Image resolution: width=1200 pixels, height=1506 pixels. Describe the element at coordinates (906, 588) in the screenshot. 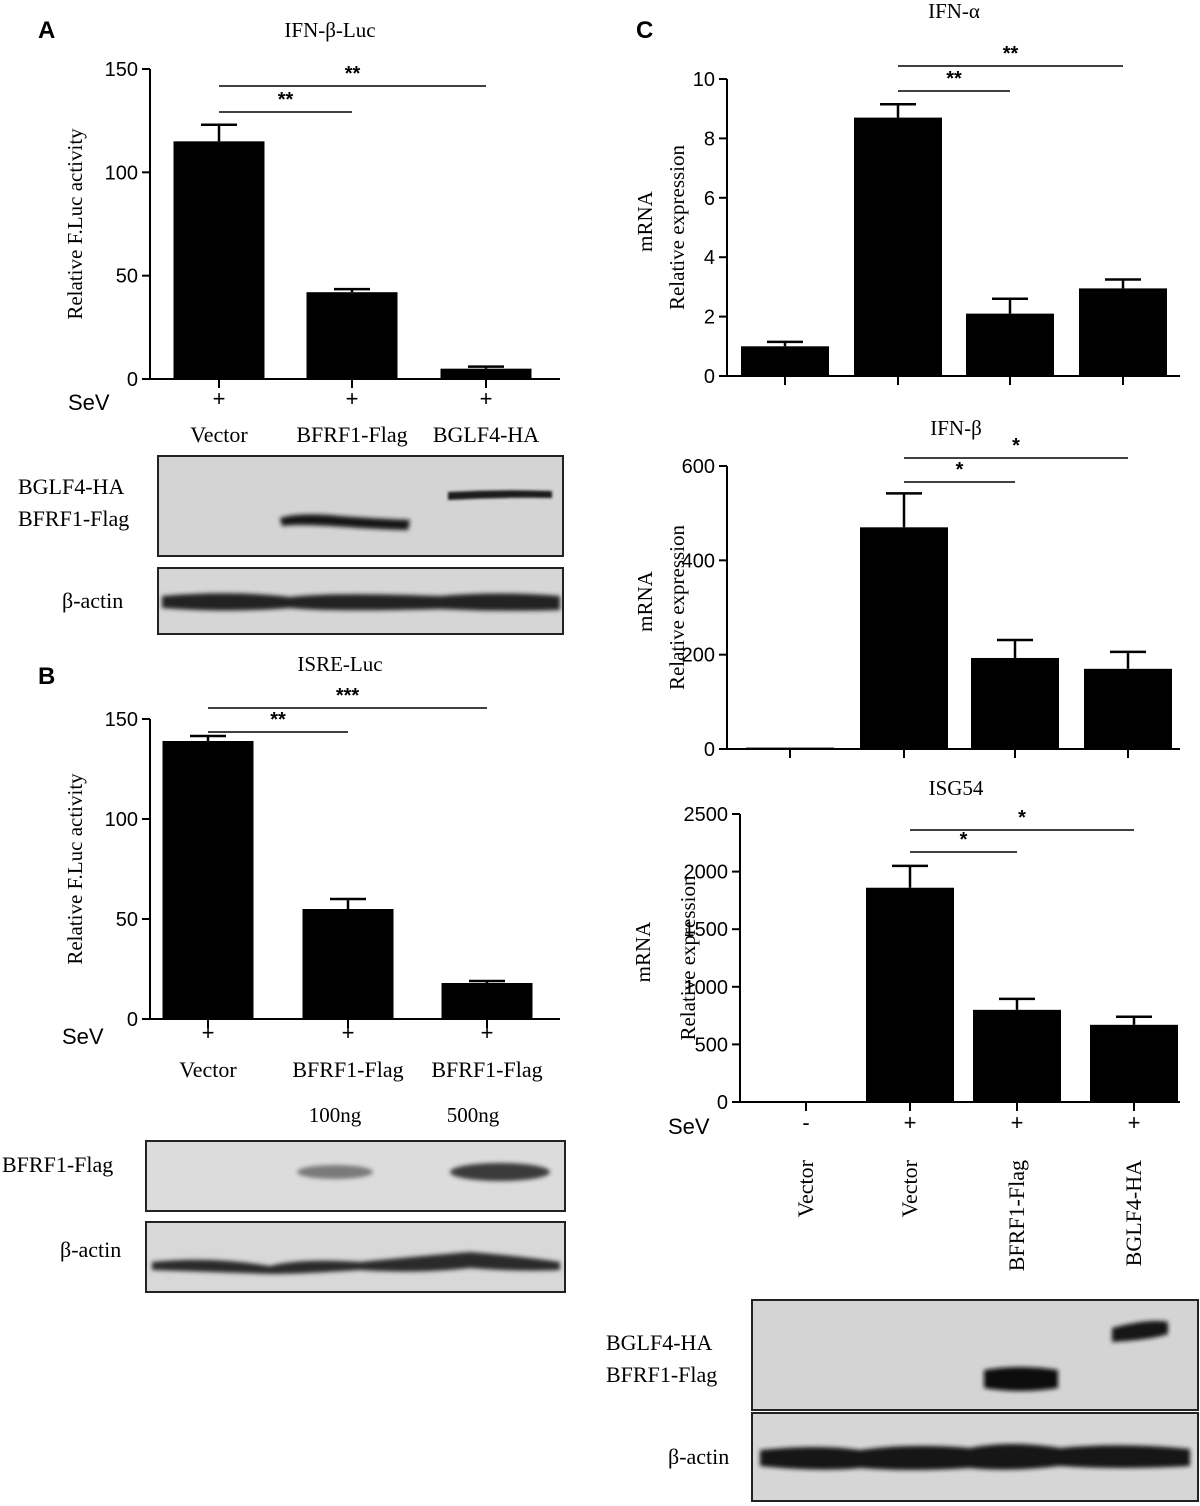

I see `chart-ifn-beta: IFN-β 0 200 400 600 Relative expression mRNA * *` at that location.